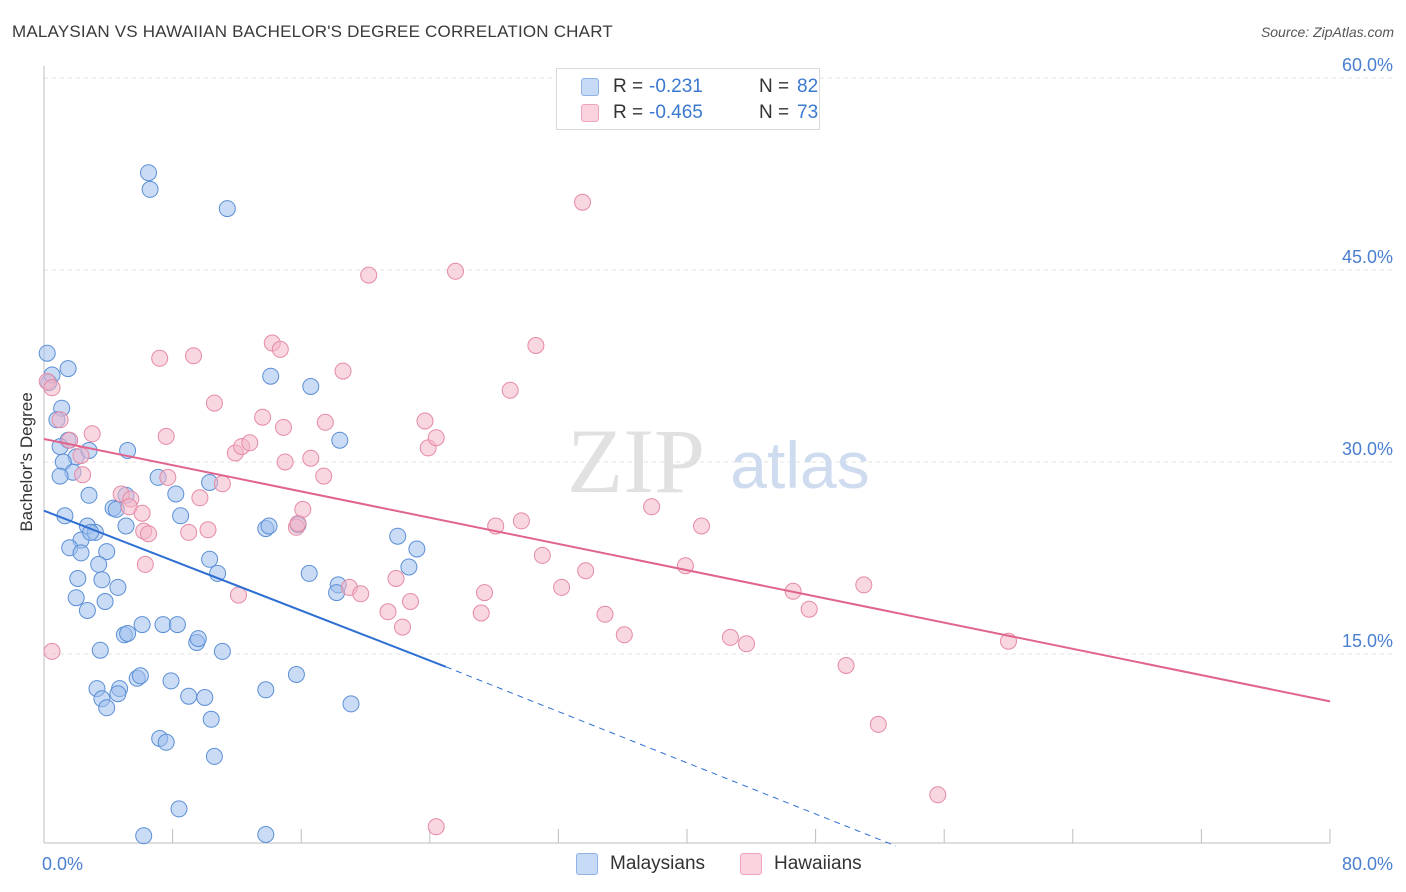  I want to click on y-tick-label: 30.0%, so click(1367, 449).